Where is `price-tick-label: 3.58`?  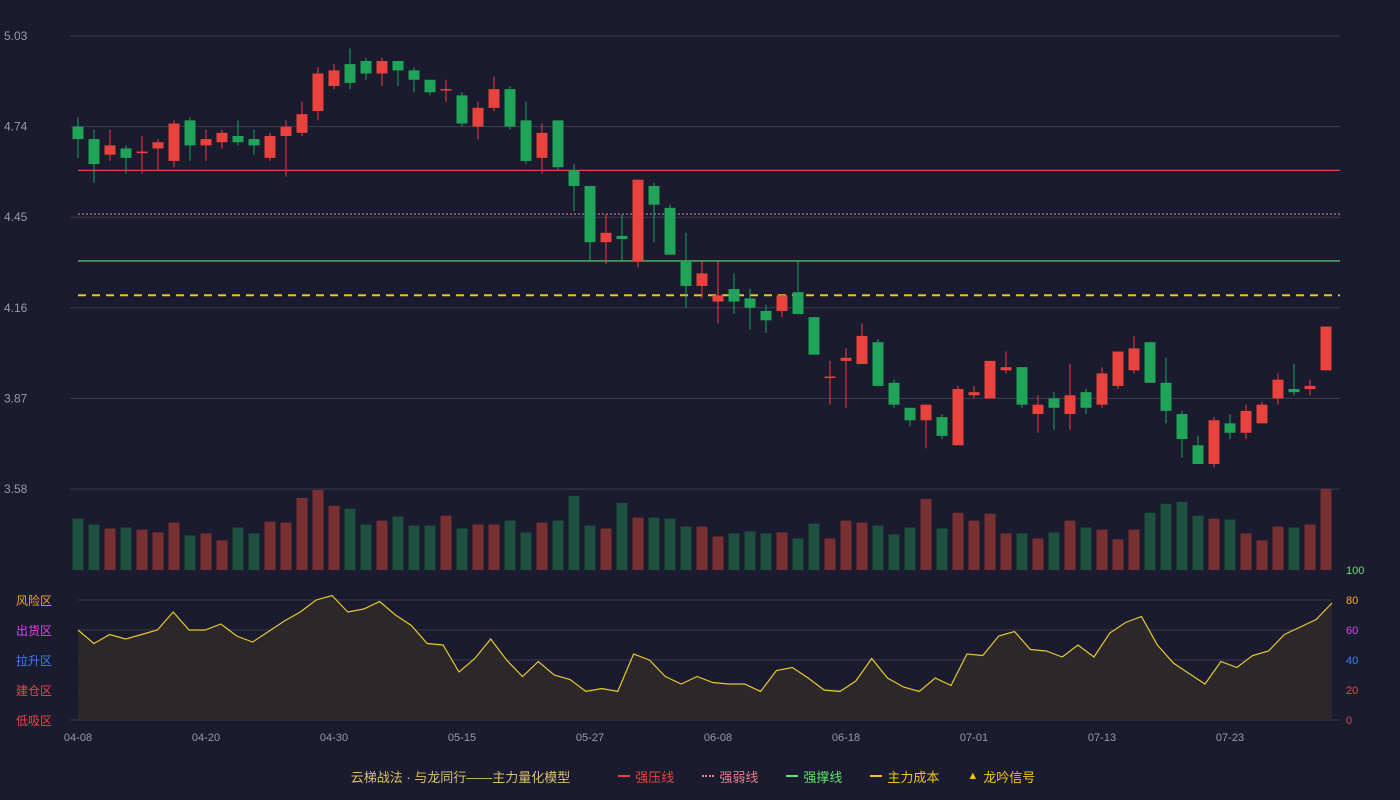
price-tick-label: 3.58 is located at coordinates (16, 489).